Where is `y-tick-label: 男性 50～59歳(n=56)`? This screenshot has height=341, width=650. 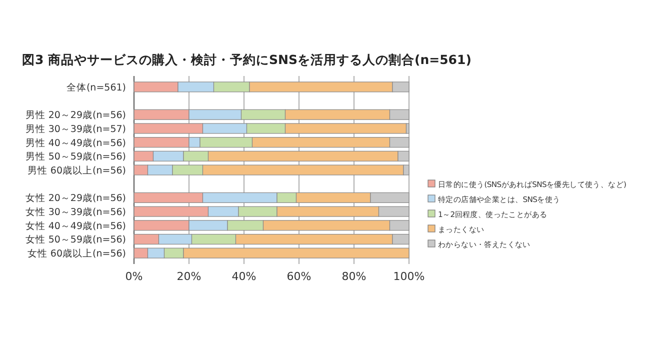
y-tick-label: 男性 50～59歳(n=56) is located at coordinates (75, 156).